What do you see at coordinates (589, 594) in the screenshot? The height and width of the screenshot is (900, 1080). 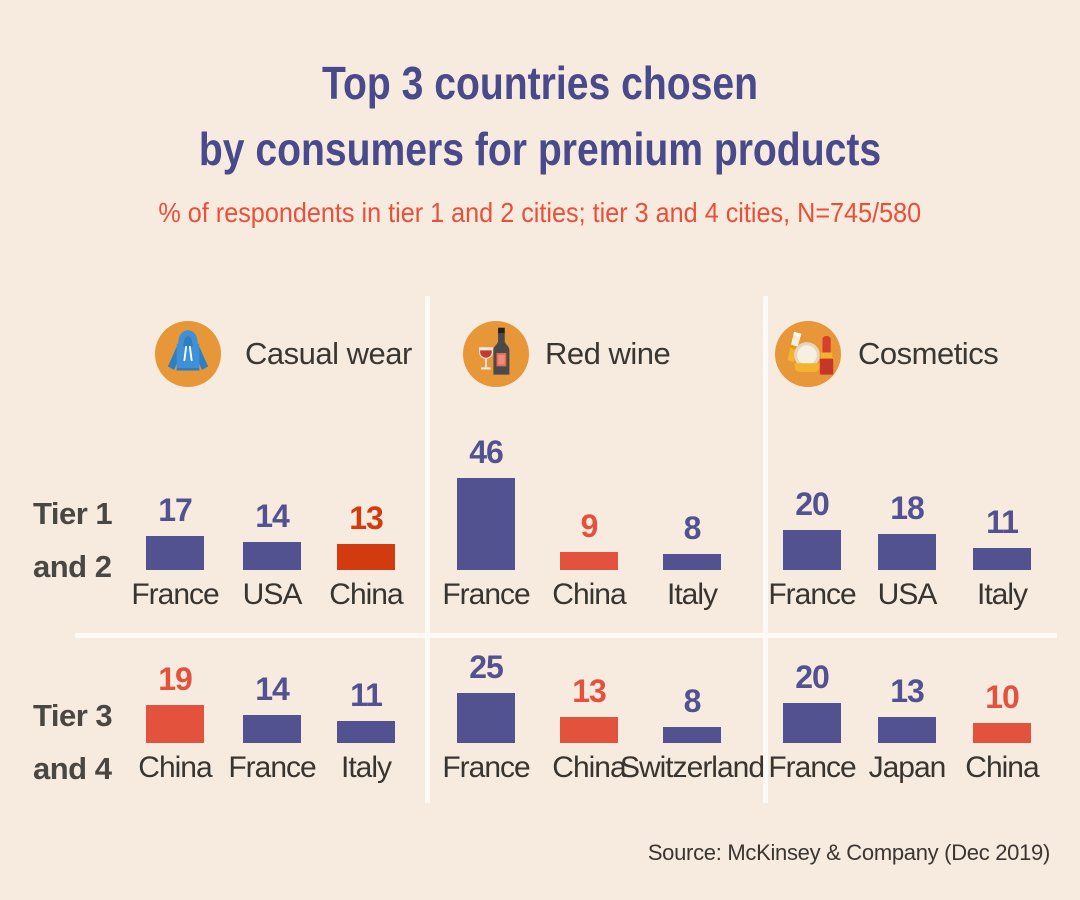 I see `bar-country-red-wine-tier-1-2-china: China` at bounding box center [589, 594].